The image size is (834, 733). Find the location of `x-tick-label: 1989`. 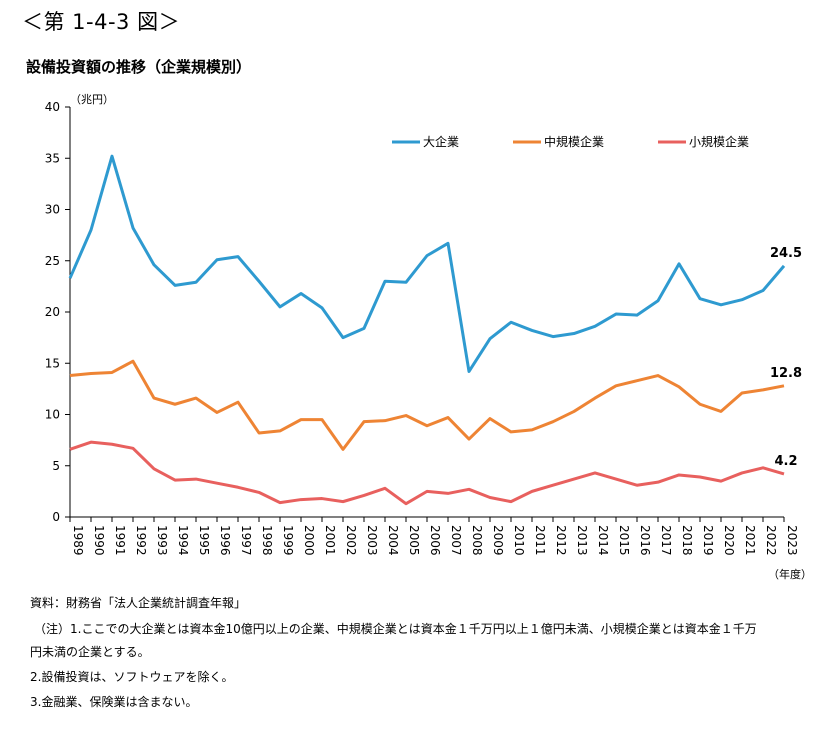

x-tick-label: 1989 is located at coordinates (78, 540).